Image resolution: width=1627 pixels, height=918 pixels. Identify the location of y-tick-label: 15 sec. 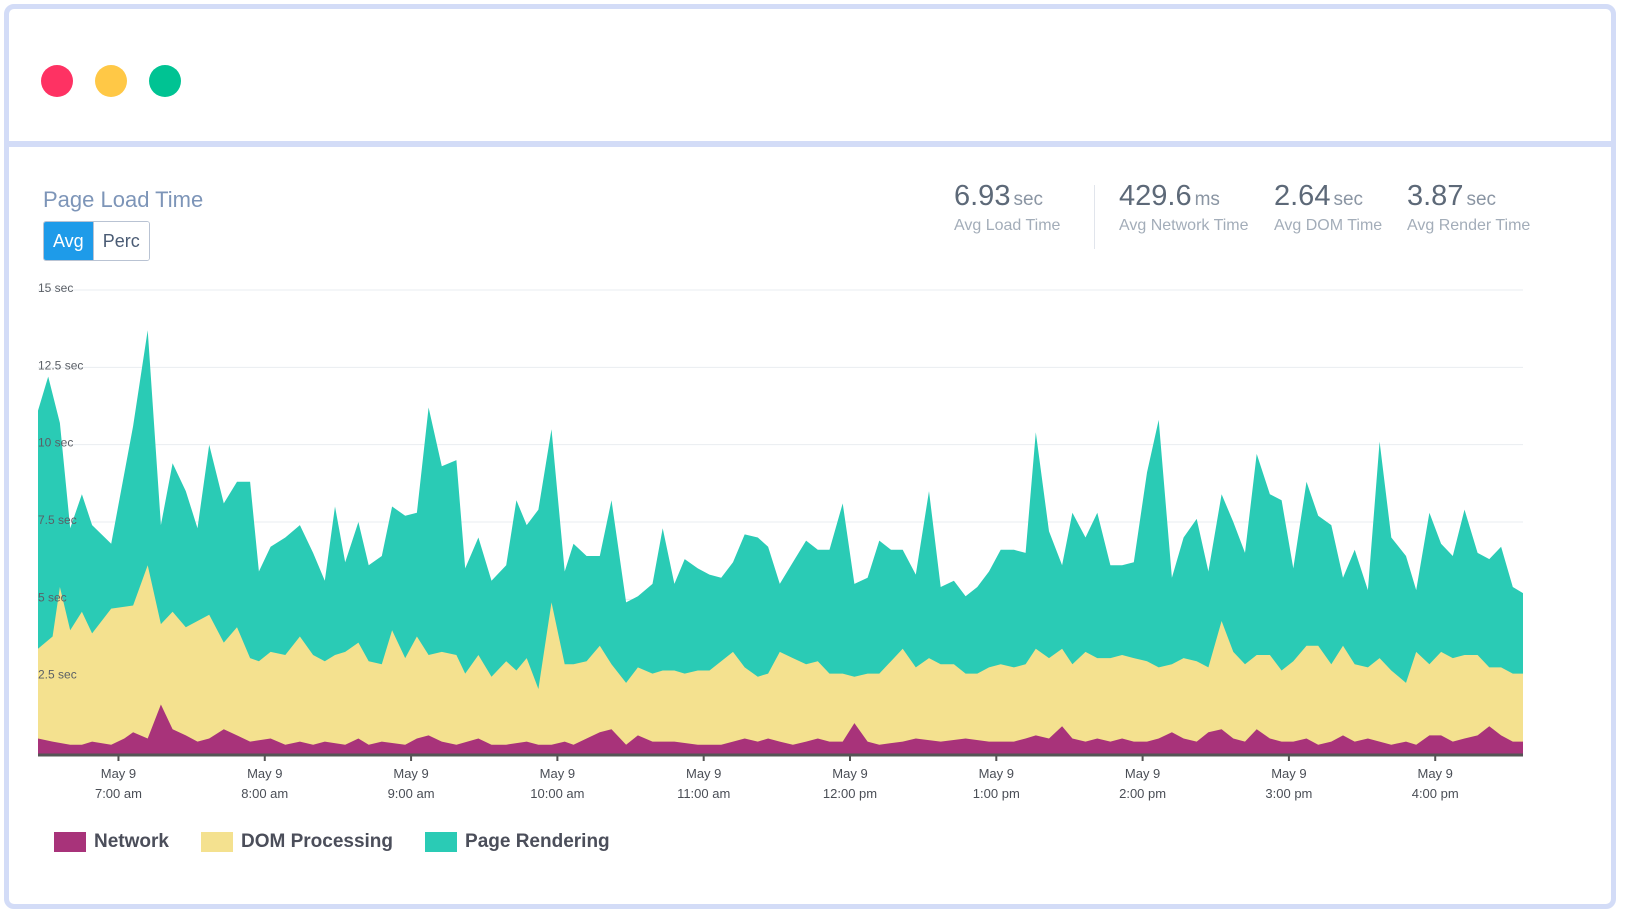
(55, 288).